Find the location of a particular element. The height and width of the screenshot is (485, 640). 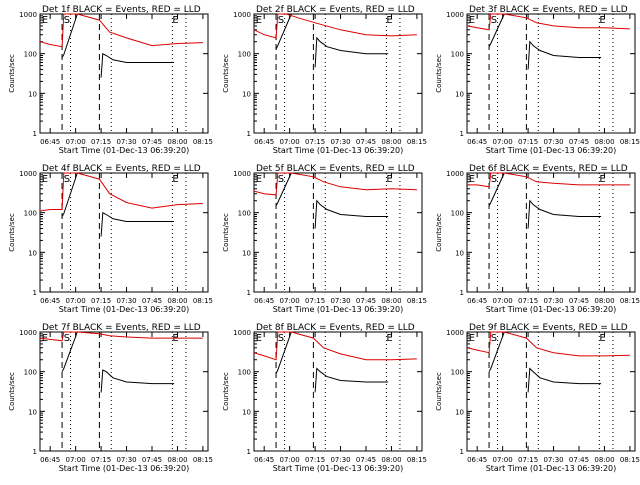

panel-title: Det 8f BLACK = Events, RED = LLD is located at coordinates (335, 328).